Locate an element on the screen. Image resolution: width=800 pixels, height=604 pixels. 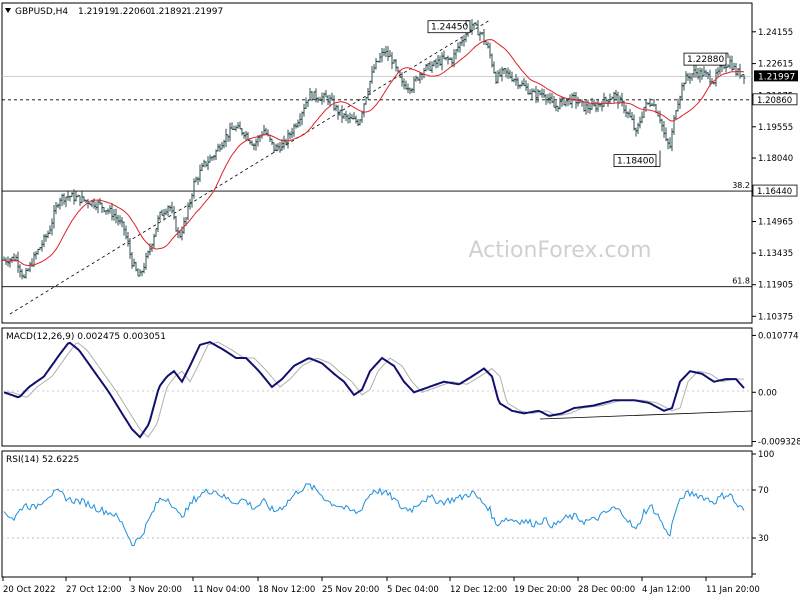
level-label: 1.20860 is located at coordinates (774, 101).